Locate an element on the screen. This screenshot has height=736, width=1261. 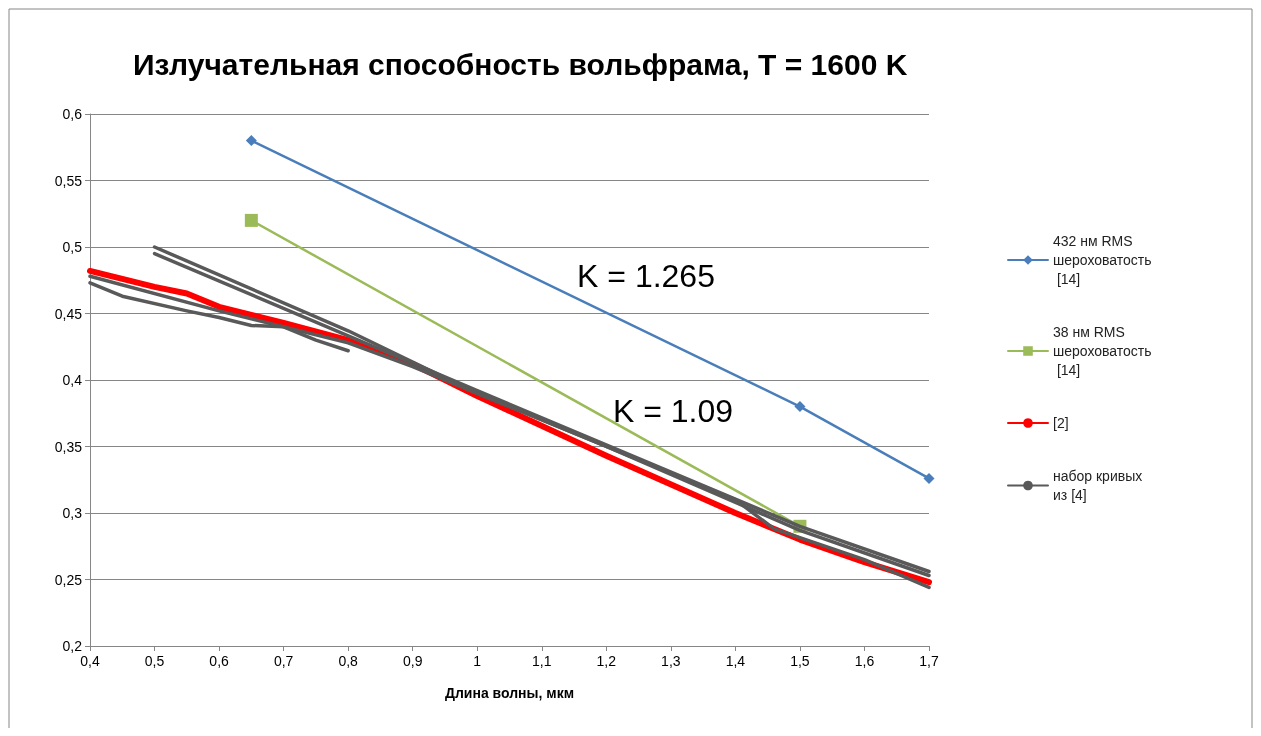
y-tick-label: 0,55 is located at coordinates (68, 180).